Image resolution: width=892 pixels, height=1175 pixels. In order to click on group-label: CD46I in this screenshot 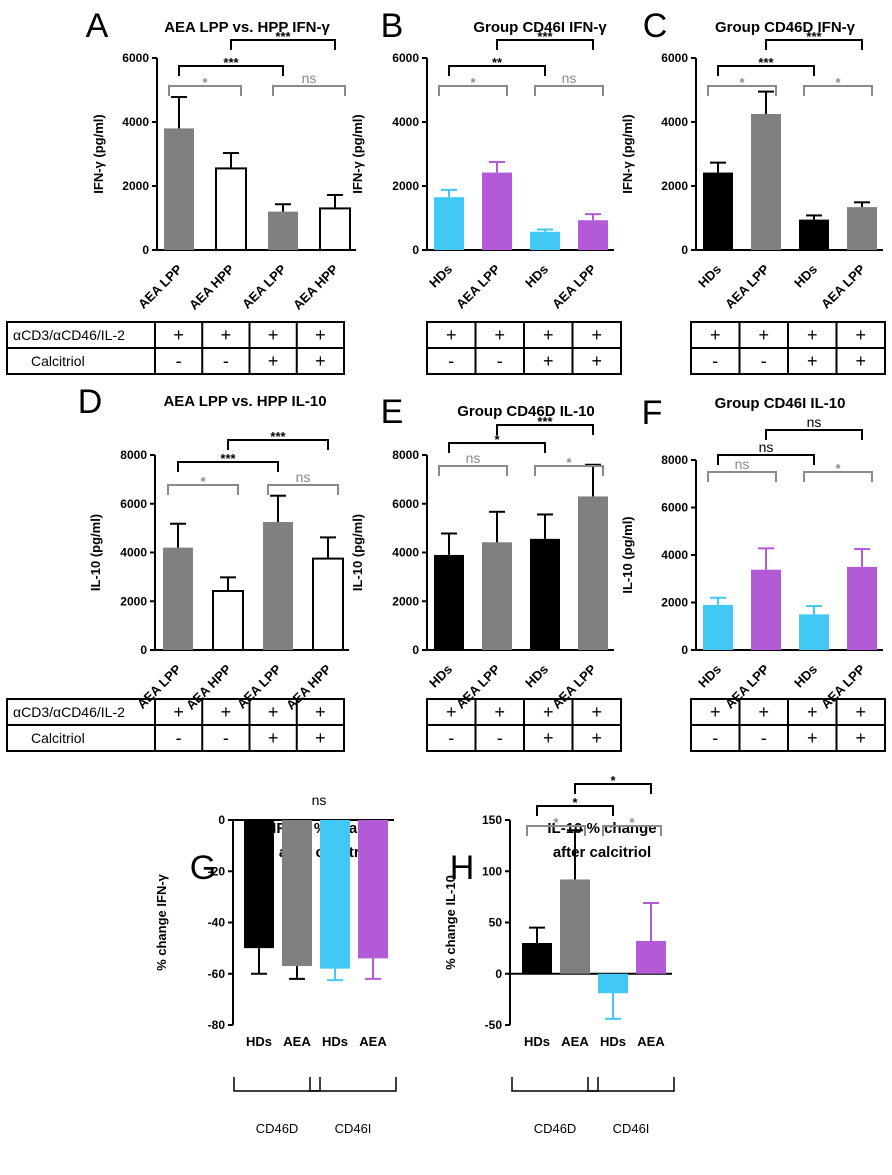, I will do `click(353, 1128)`.